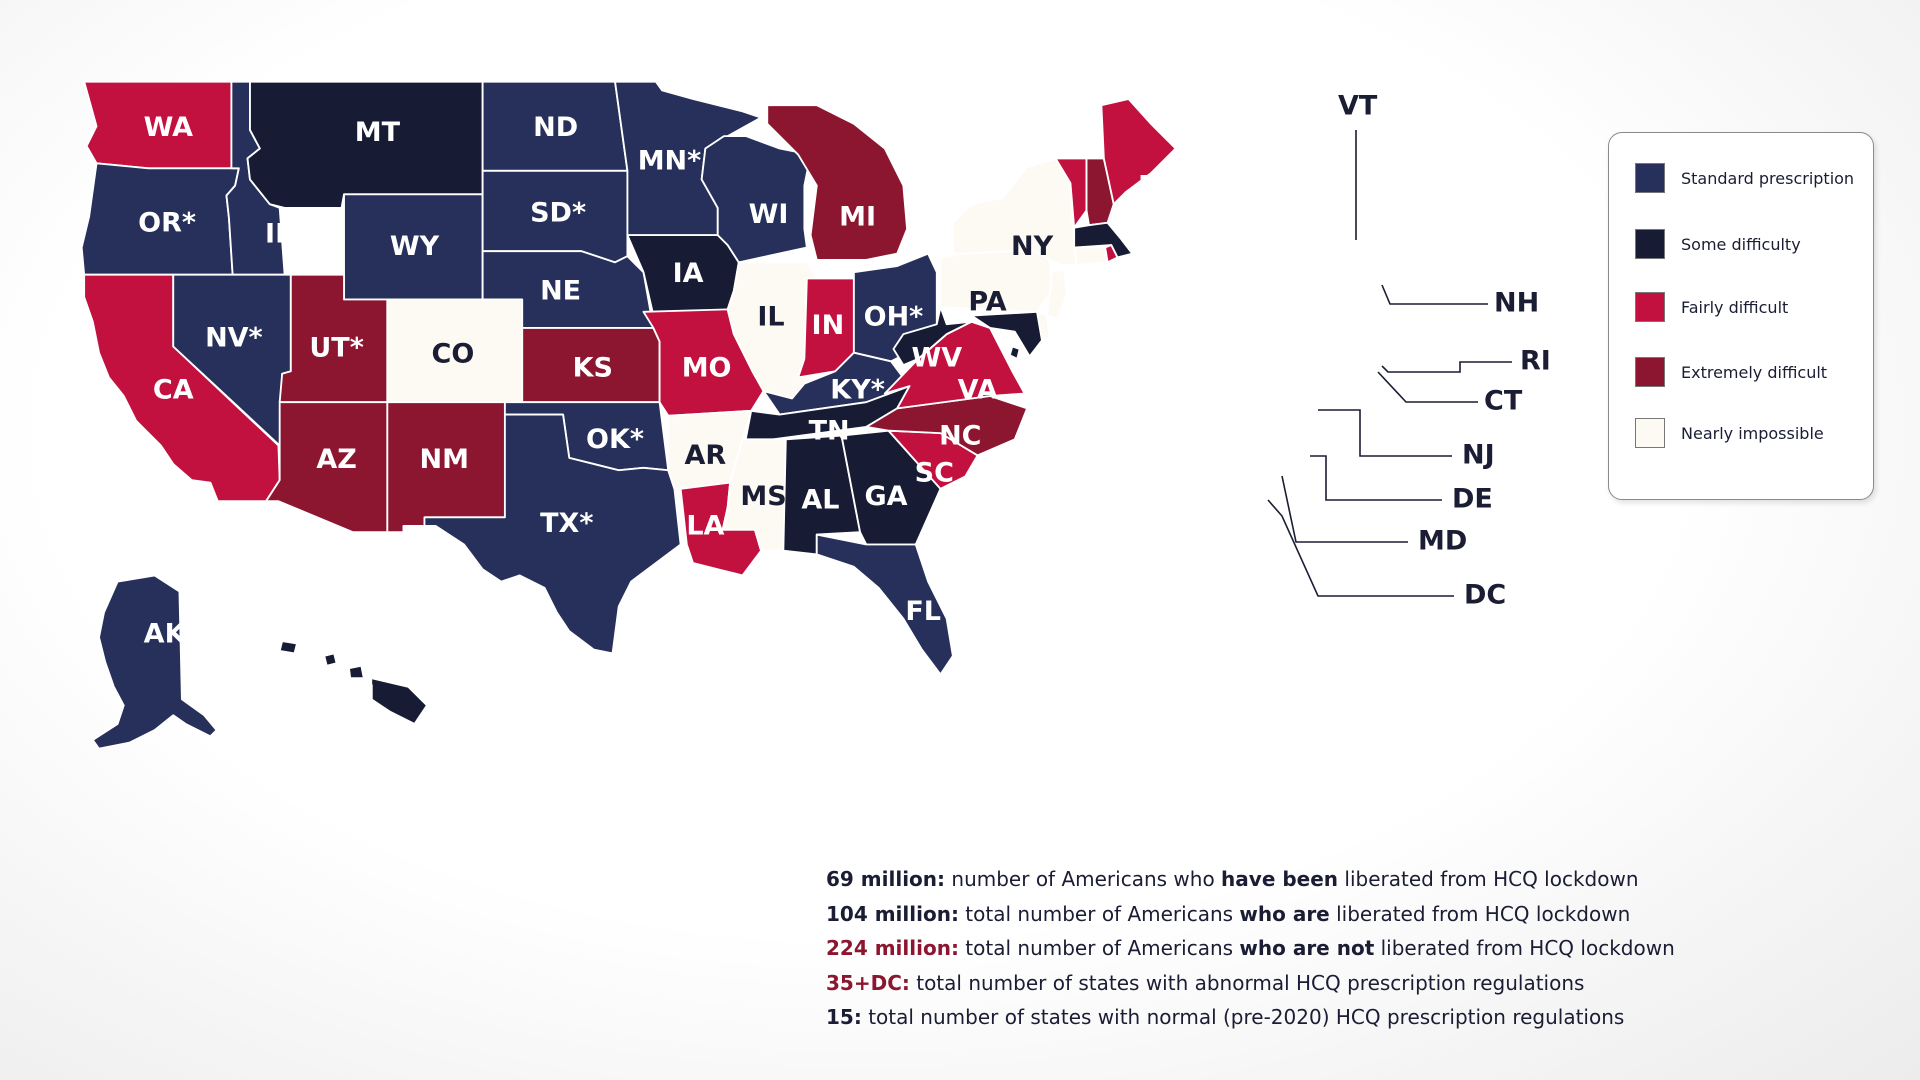 The image size is (1920, 1080). Describe the element at coordinates (1768, 178) in the screenshot. I see `legend-label: Standard prescription` at that location.